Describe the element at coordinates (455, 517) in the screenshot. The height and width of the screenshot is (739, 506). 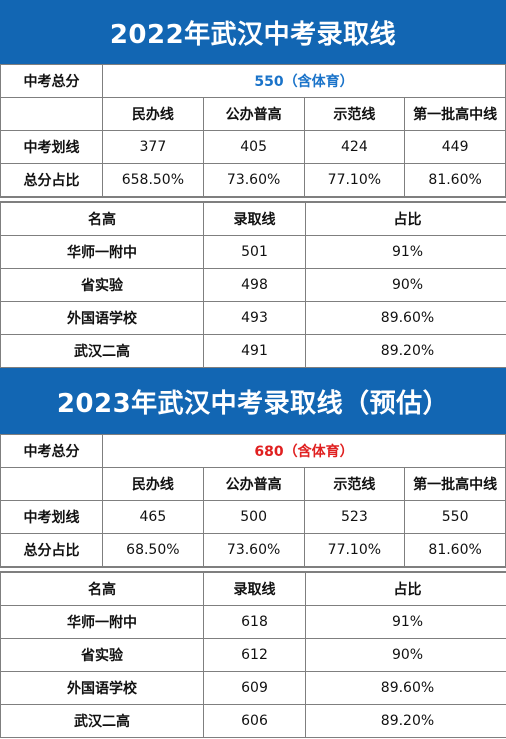
I see `cell-value: 550` at that location.